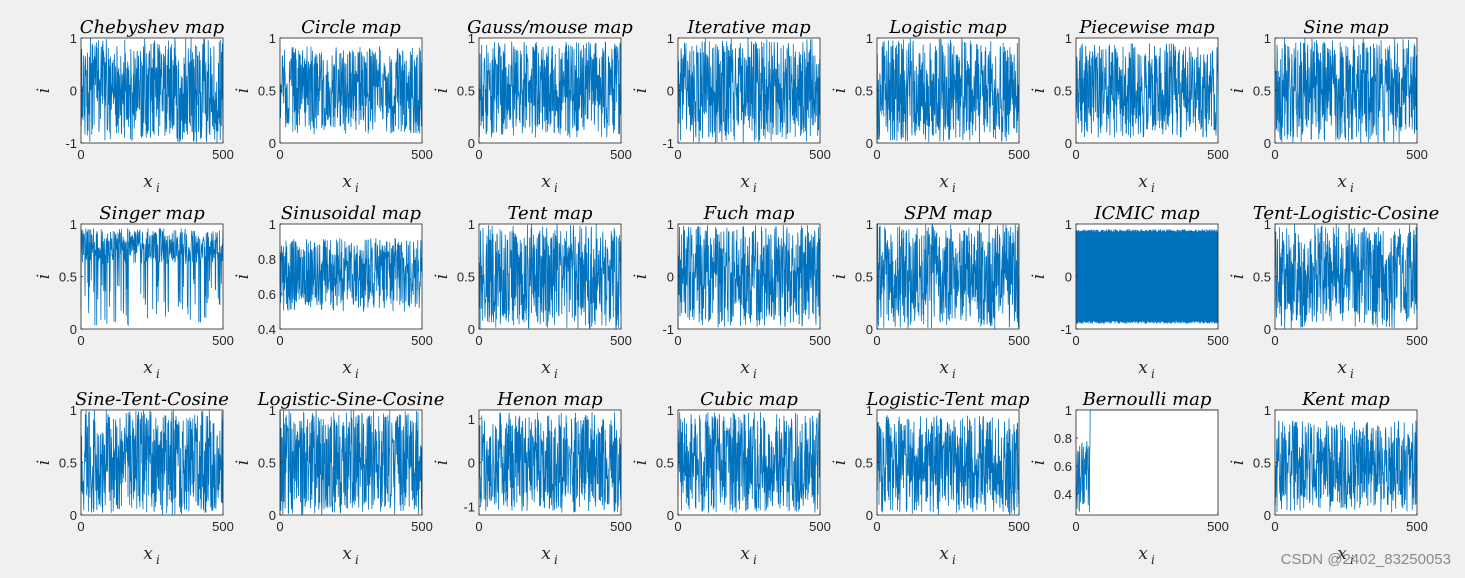 This screenshot has height=578, width=1465. What do you see at coordinates (152, 27) in the screenshot?
I see `subplot-title: Chebyshev map` at bounding box center [152, 27].